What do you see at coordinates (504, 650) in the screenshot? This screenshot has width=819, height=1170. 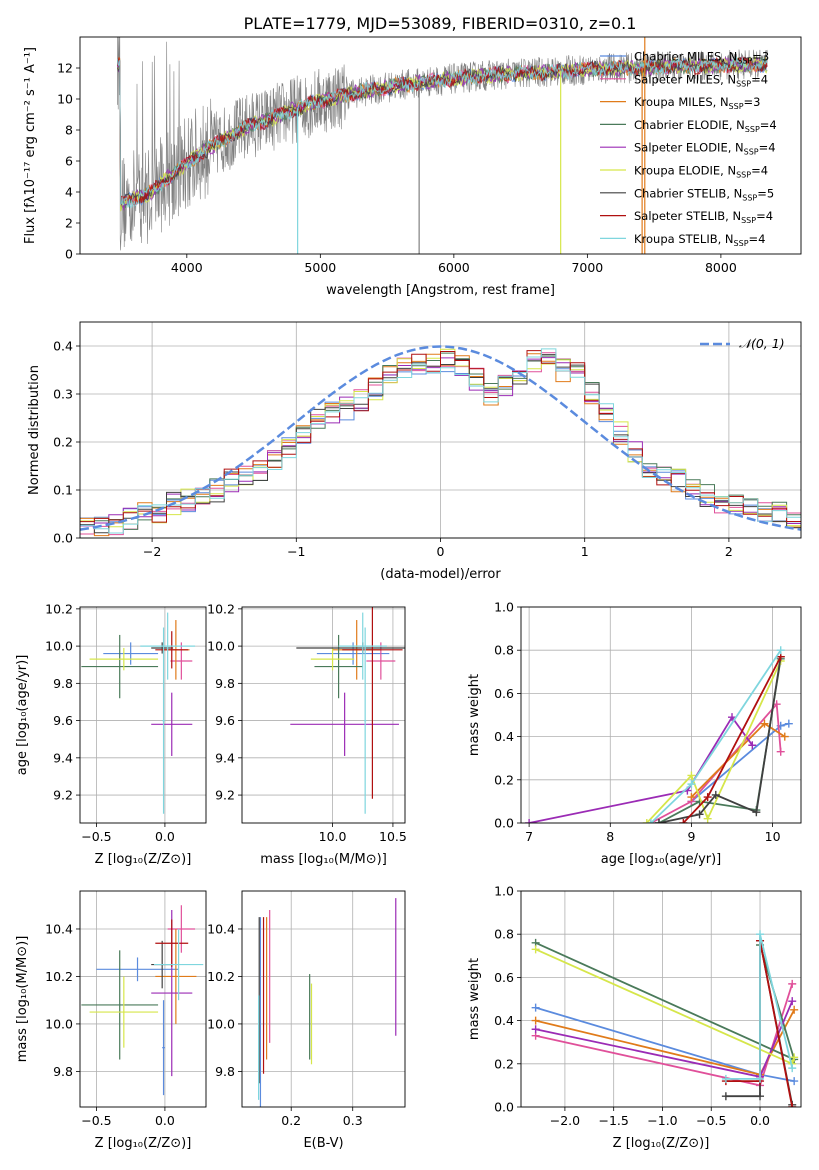 I see `y-tick-label: 0.8` at bounding box center [504, 650].